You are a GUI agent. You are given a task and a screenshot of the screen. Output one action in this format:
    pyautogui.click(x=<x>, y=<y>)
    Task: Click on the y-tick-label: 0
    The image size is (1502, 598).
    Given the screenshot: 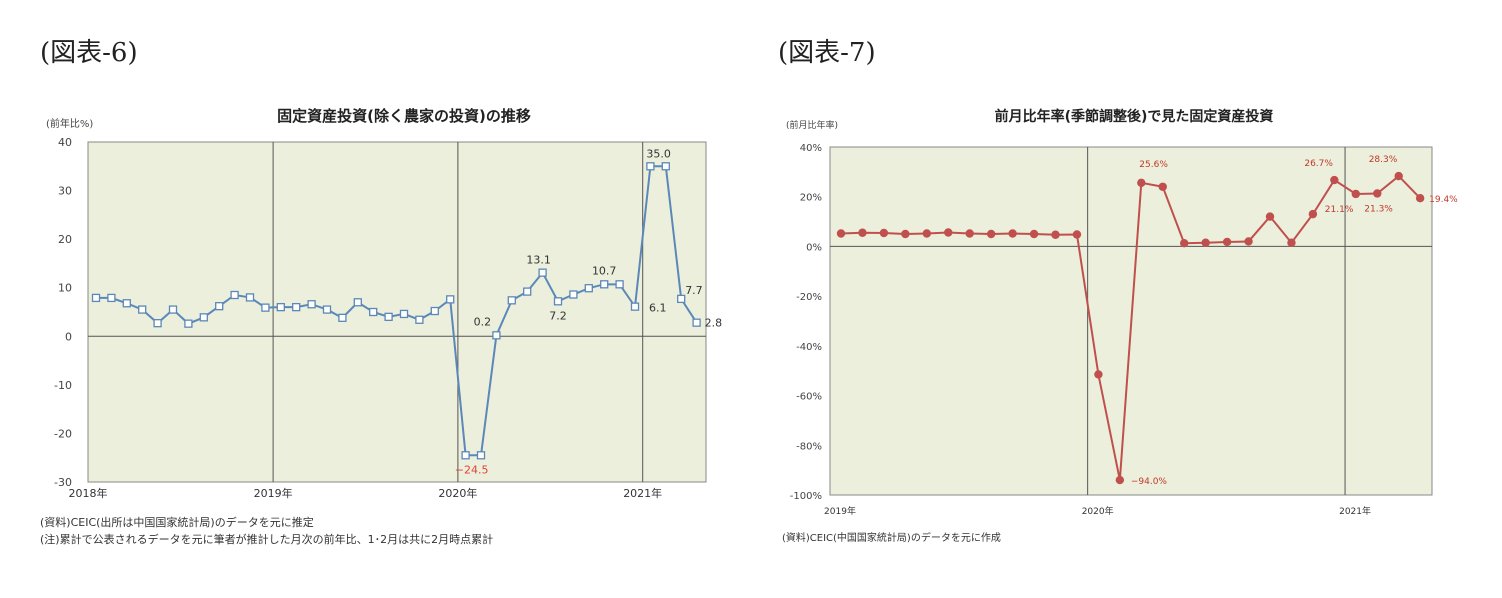 What is the action you would take?
    pyautogui.click(x=68, y=336)
    